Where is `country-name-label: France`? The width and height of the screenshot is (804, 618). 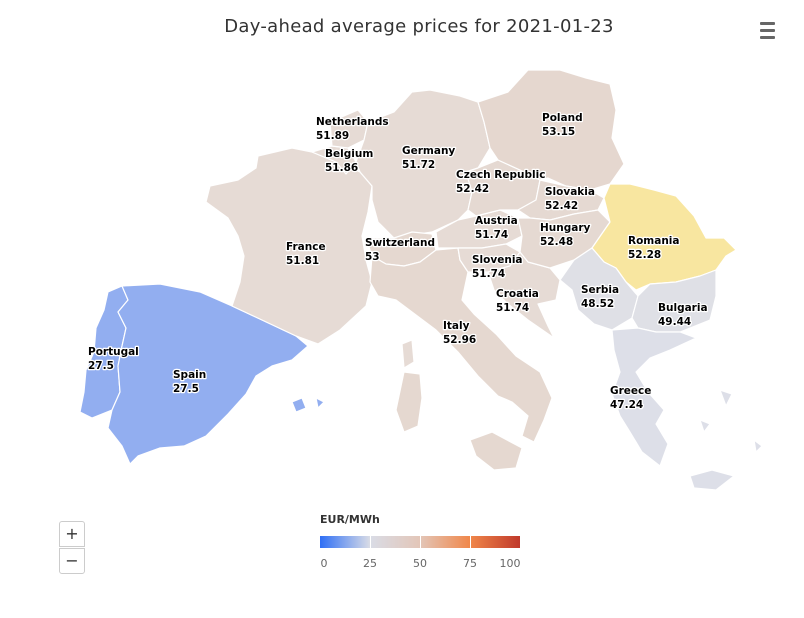
country-name-label: France is located at coordinates (306, 247).